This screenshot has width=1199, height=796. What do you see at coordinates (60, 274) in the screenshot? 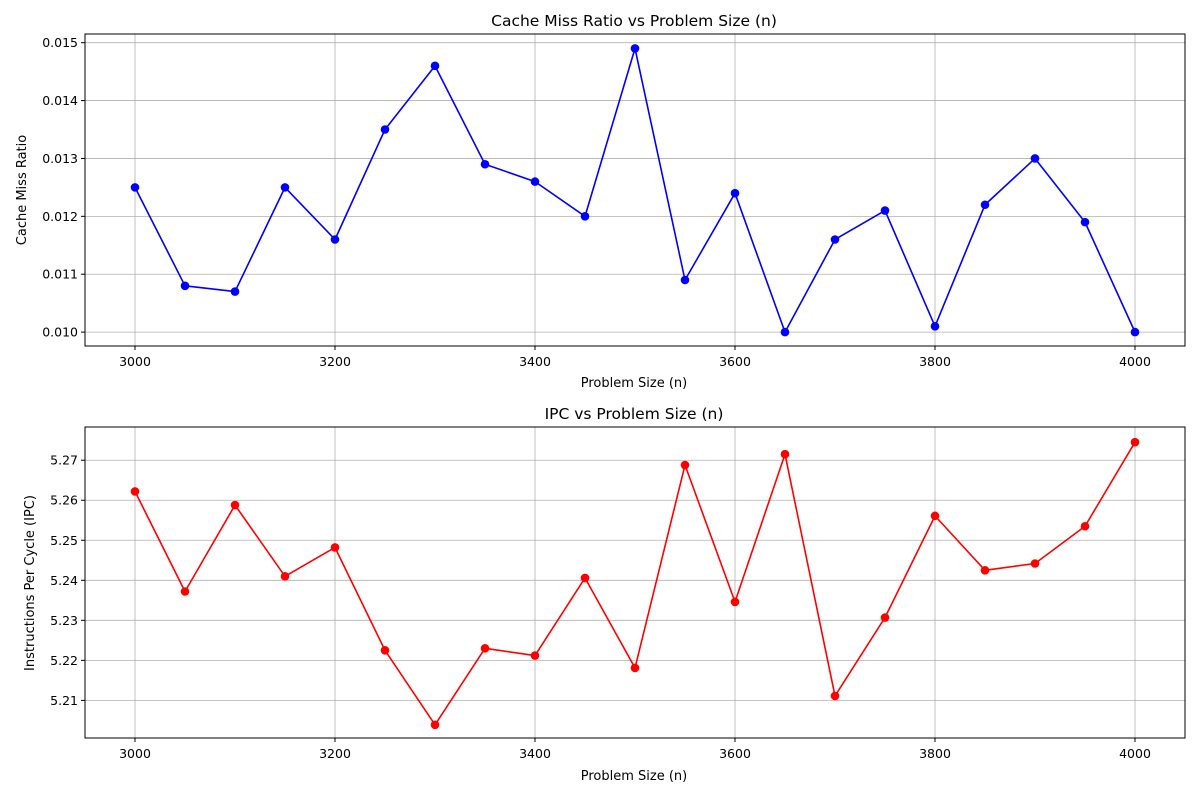
I see `y-tick-label: 0.011` at bounding box center [60, 274].